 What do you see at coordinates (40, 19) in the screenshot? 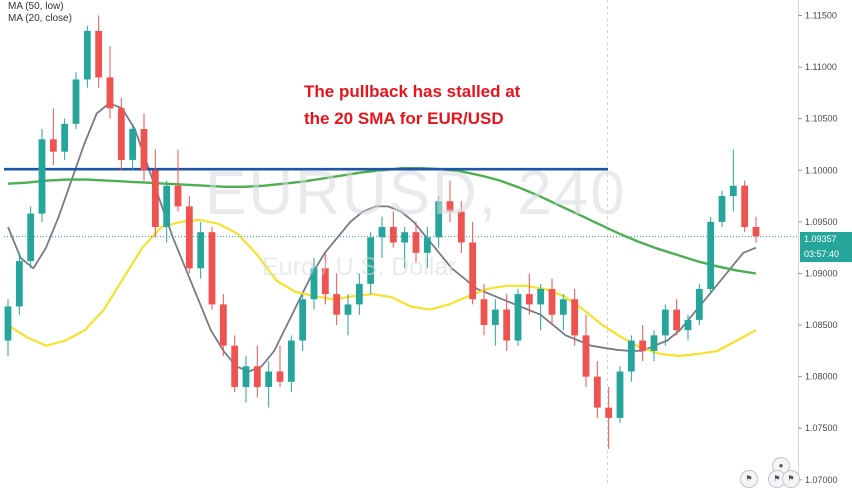
I see `legend-ma-20-close: MA (20, close)` at bounding box center [40, 19].